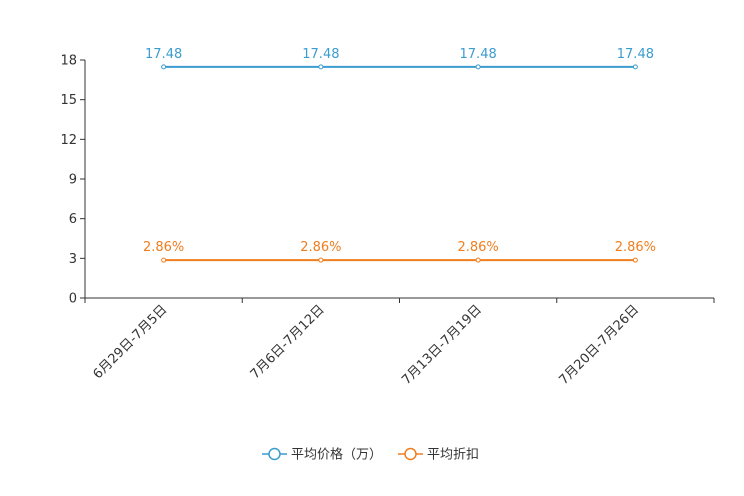 The width and height of the screenshot is (744, 496). What do you see at coordinates (131, 342) in the screenshot?
I see `x-tick-label: 6月29日-7月5日` at bounding box center [131, 342].